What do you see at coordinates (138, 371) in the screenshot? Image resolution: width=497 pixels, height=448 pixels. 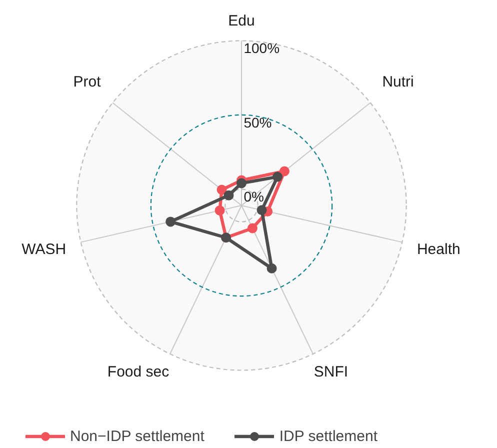 I see `spoke-label: Food sec` at bounding box center [138, 371].